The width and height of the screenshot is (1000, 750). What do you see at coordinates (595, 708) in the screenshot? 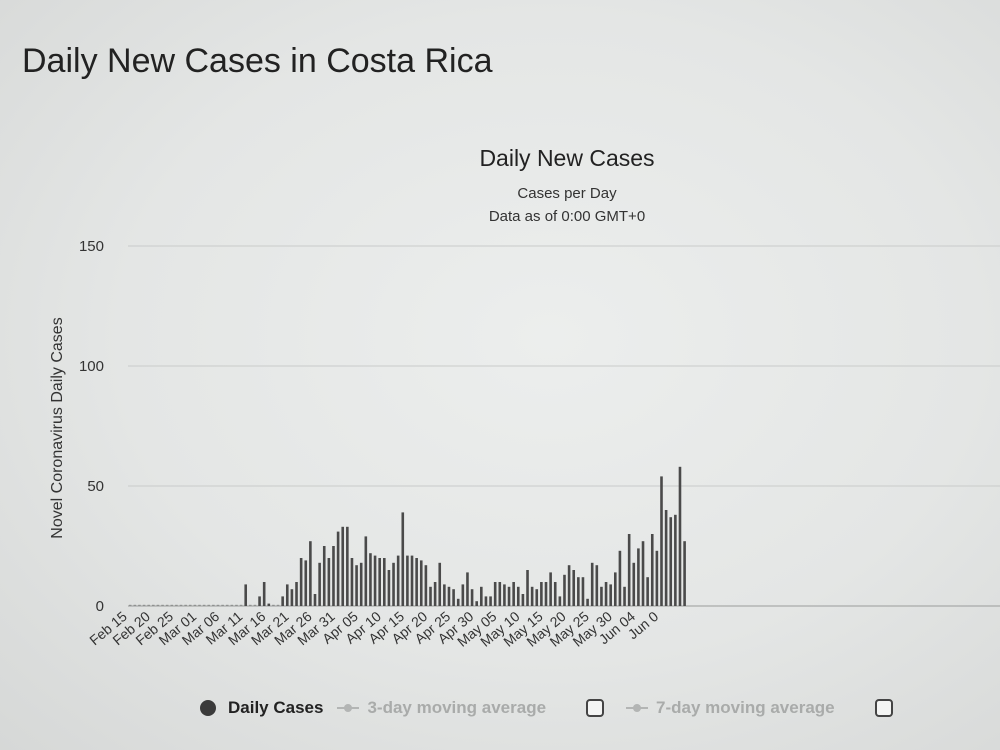
I see `toggle-3-day-average-checkbox` at bounding box center [595, 708].